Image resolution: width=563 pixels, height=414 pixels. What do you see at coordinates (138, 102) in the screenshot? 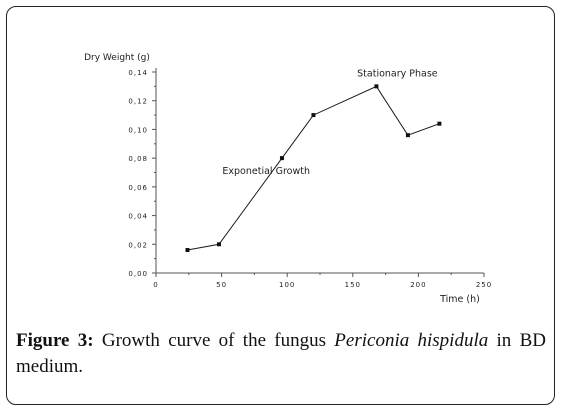
I see `y-tick-label: 0,12` at bounding box center [138, 102].